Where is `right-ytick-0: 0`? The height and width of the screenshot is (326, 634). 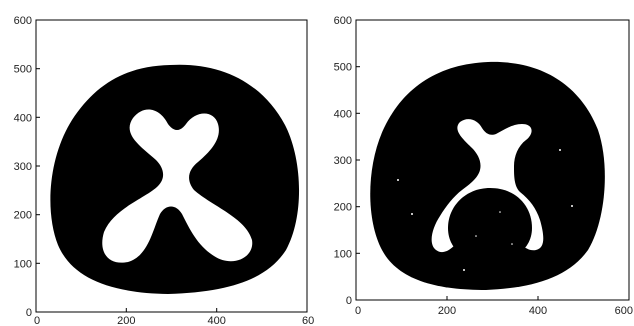 right-ytick-0: 0 is located at coordinates (349, 301).